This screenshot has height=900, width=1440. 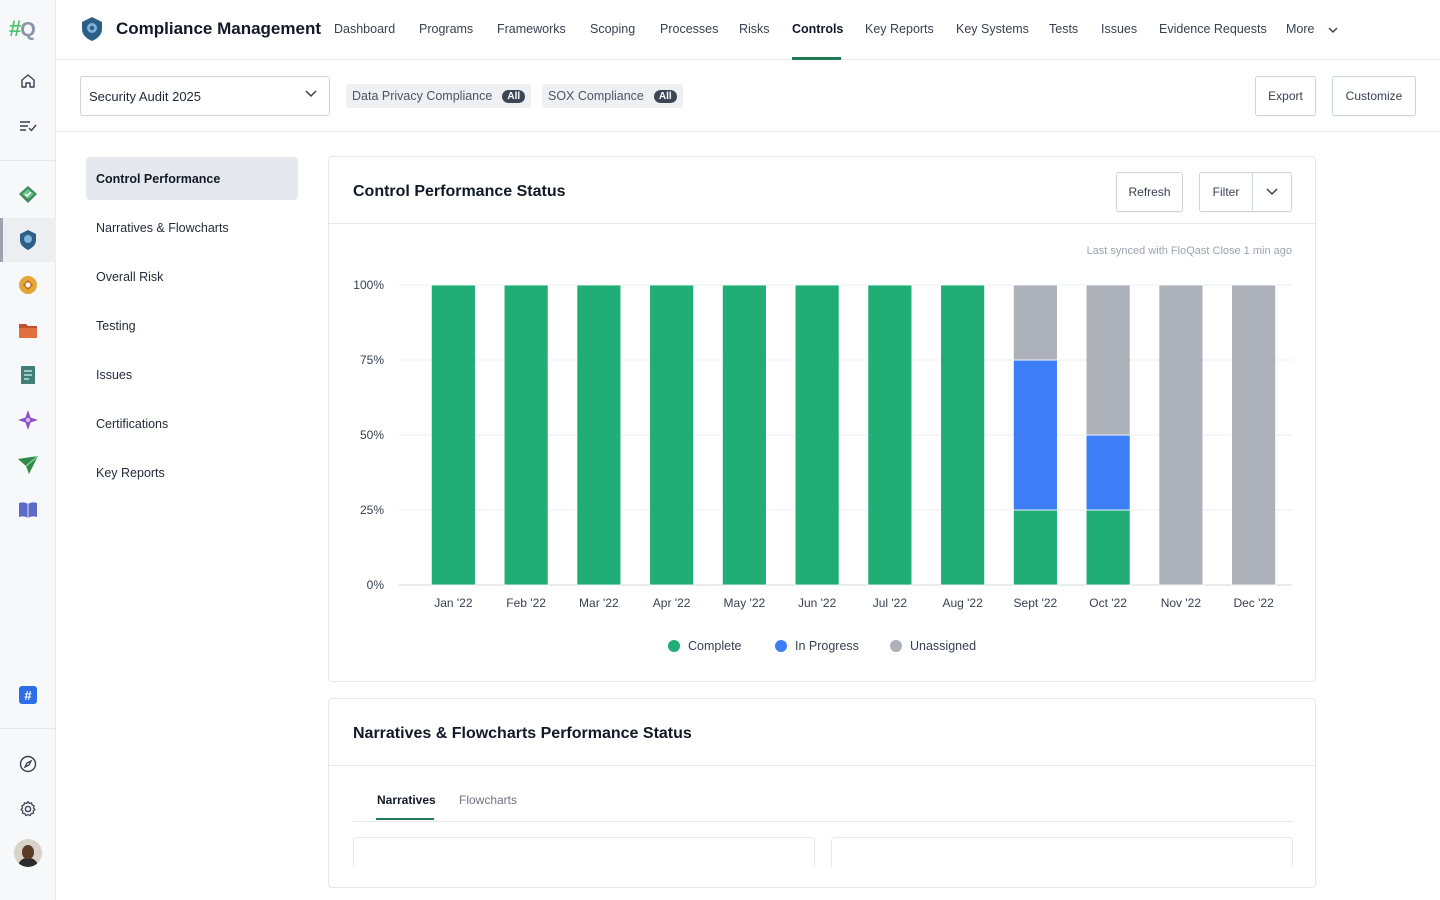 What do you see at coordinates (992, 29) in the screenshot?
I see `nav-key-systems: Key Systems` at bounding box center [992, 29].